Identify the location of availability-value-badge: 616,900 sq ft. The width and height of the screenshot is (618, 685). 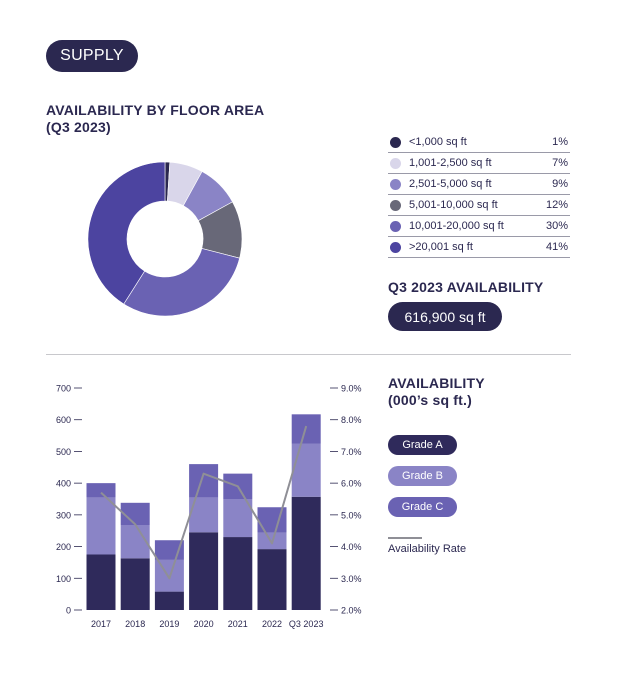
(445, 316).